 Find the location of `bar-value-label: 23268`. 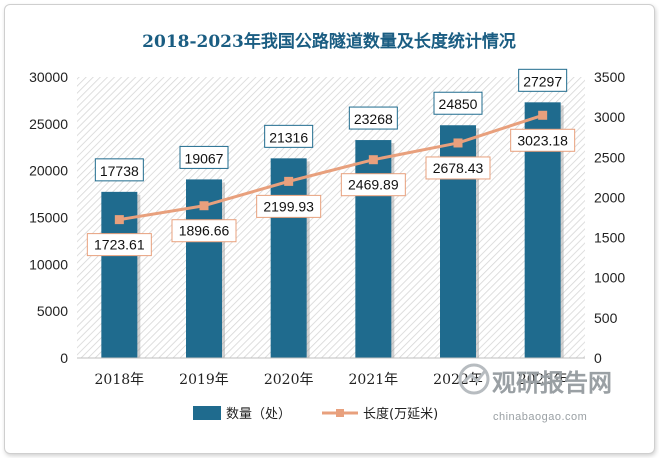

bar-value-label: 23268 is located at coordinates (373, 119).